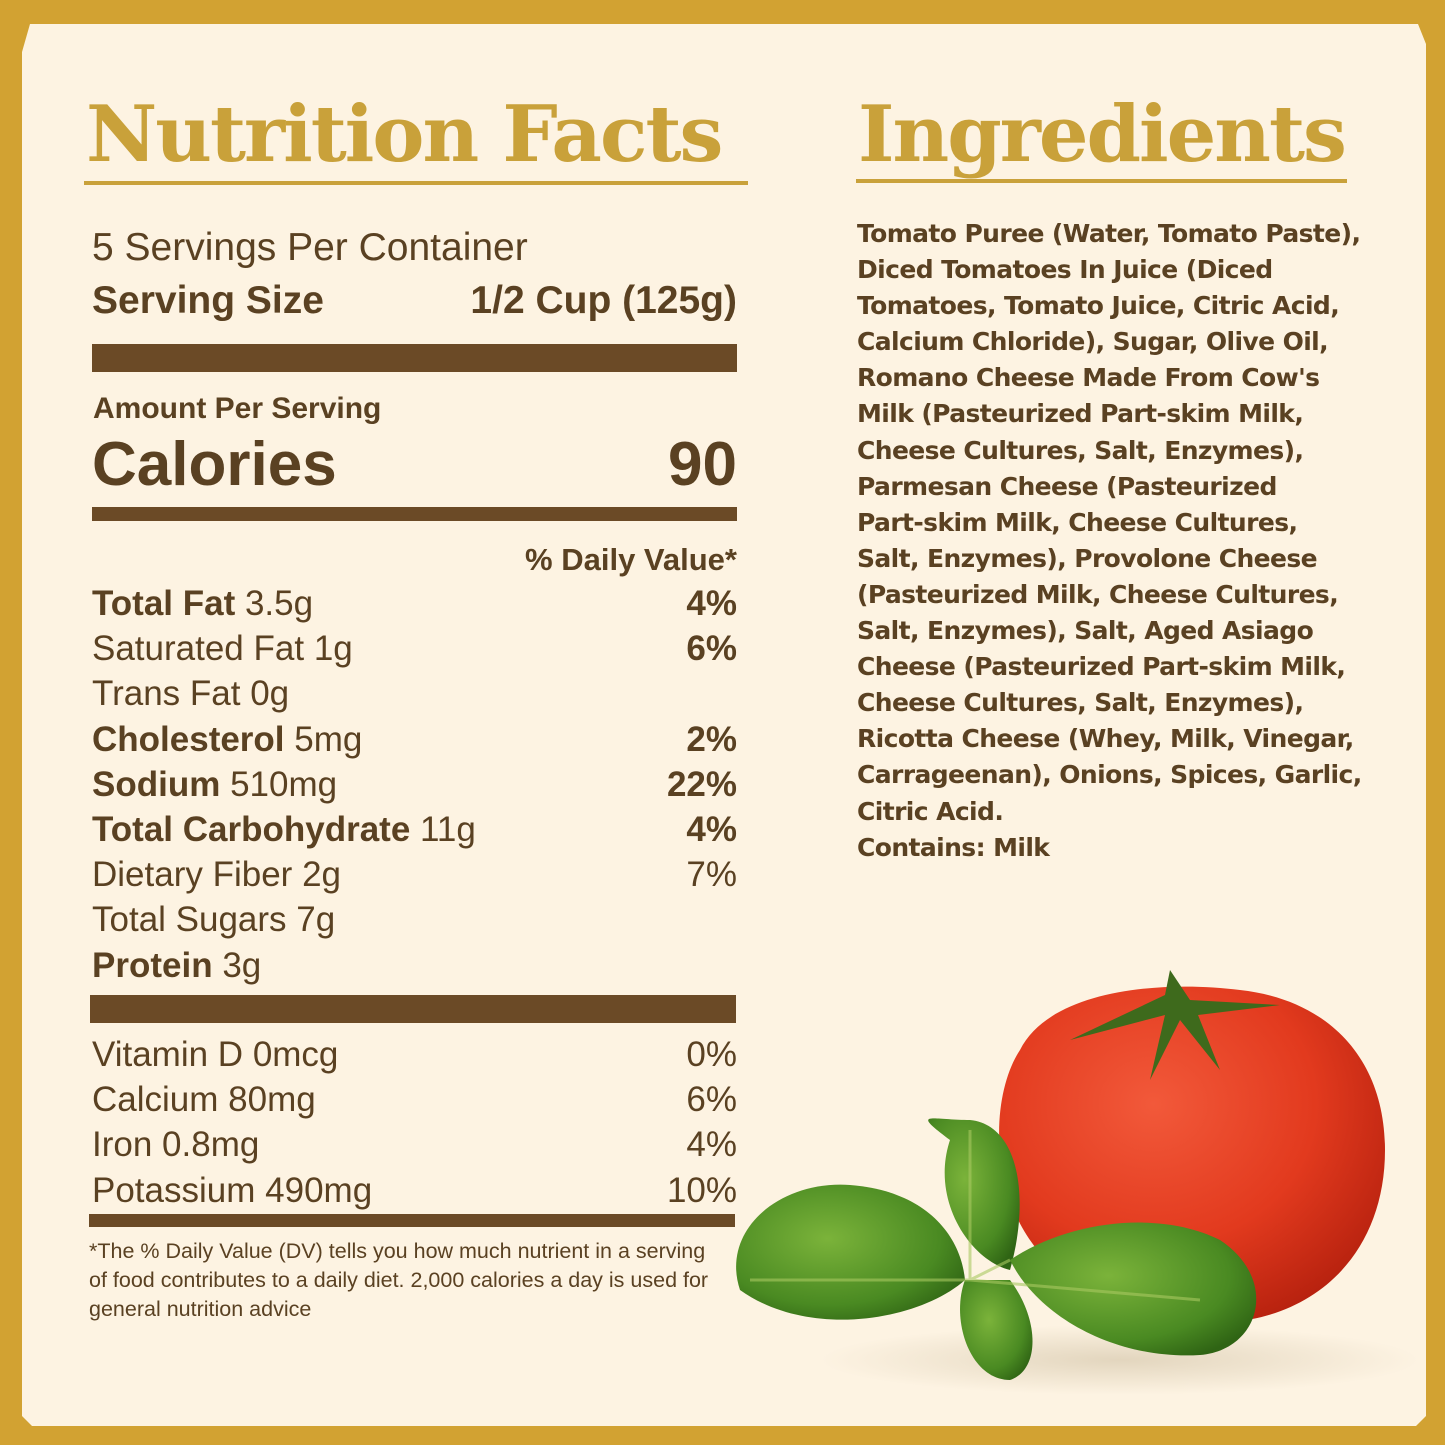  What do you see at coordinates (414, 1145) in the screenshot?
I see `vitamin-row: Iron 0.8mg 4%` at bounding box center [414, 1145].